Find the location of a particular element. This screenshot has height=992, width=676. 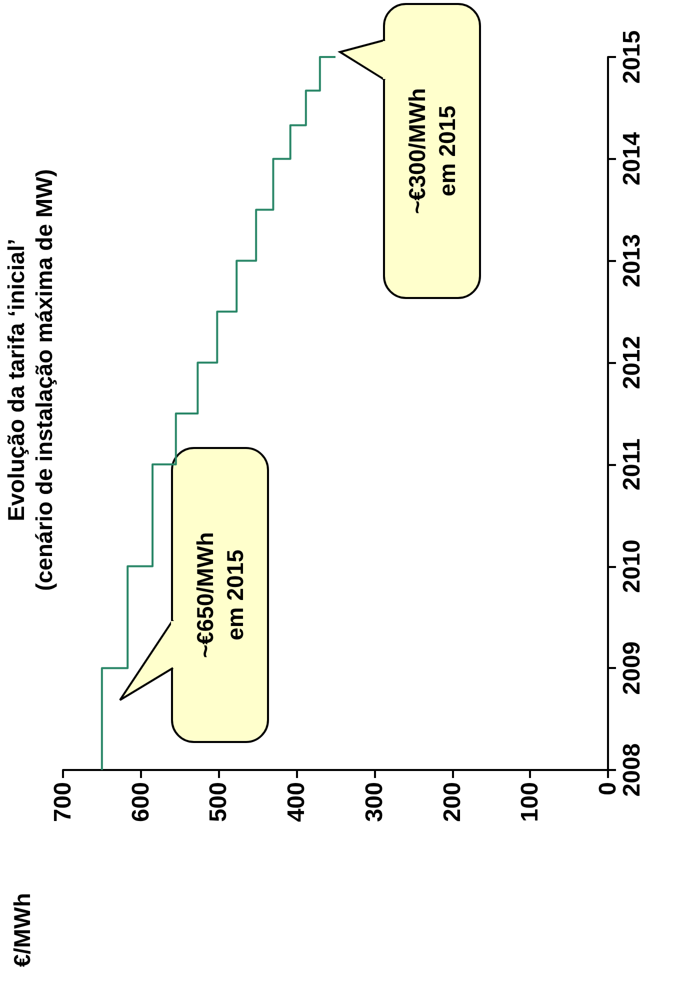

text: €/MWh is located at coordinates (22, 930).